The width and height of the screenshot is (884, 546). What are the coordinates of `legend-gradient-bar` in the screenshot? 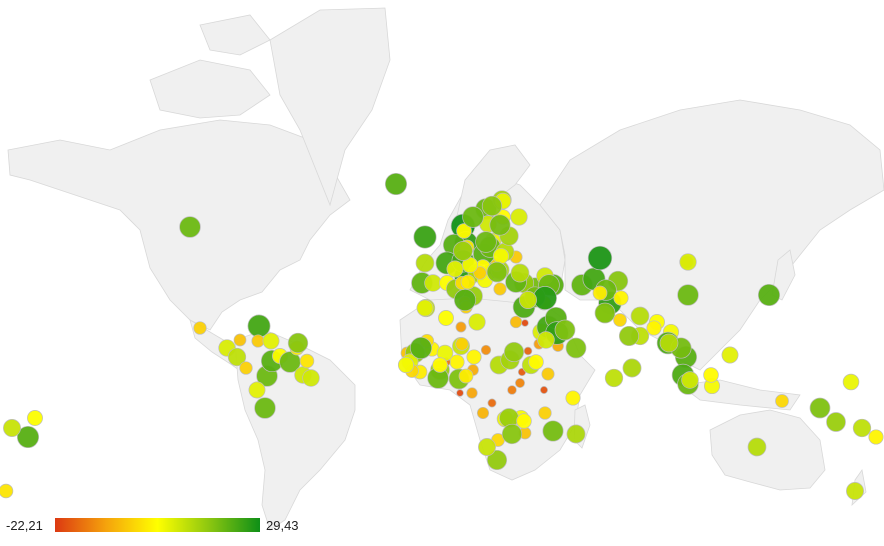 It's located at (157, 525).